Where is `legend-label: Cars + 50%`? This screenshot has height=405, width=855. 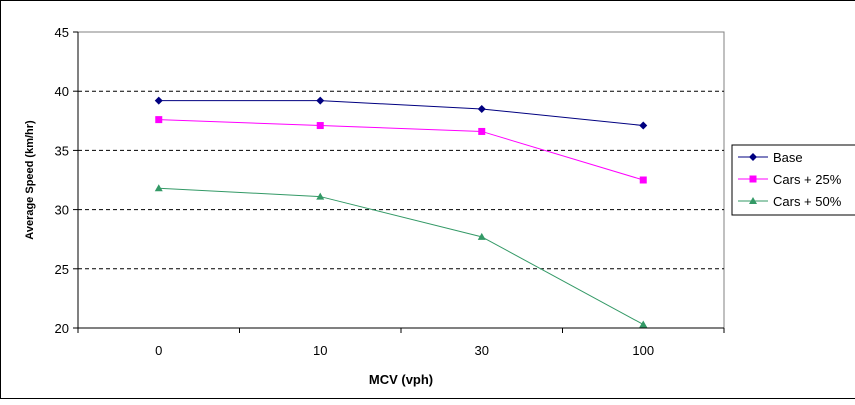
legend-label: Cars + 50% is located at coordinates (807, 201).